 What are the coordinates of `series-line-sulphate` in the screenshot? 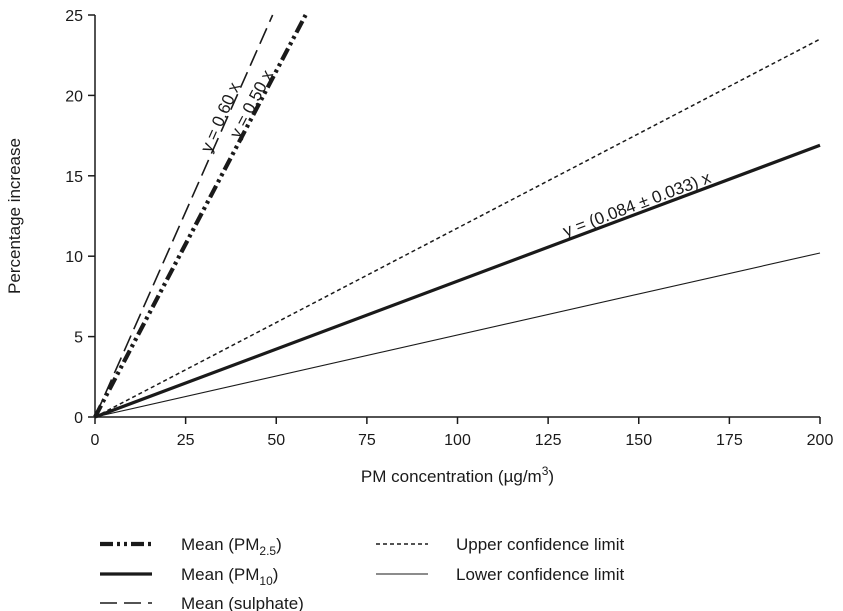 It's located at (184, 216).